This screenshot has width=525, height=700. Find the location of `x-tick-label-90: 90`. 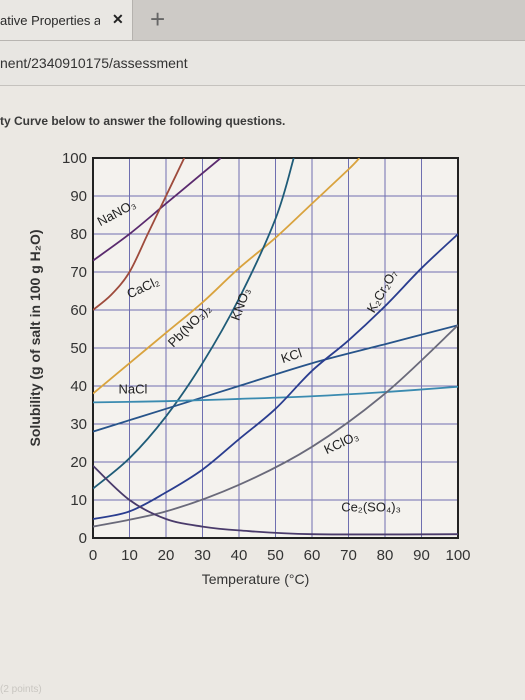

x-tick-label-90: 90 is located at coordinates (421, 555).